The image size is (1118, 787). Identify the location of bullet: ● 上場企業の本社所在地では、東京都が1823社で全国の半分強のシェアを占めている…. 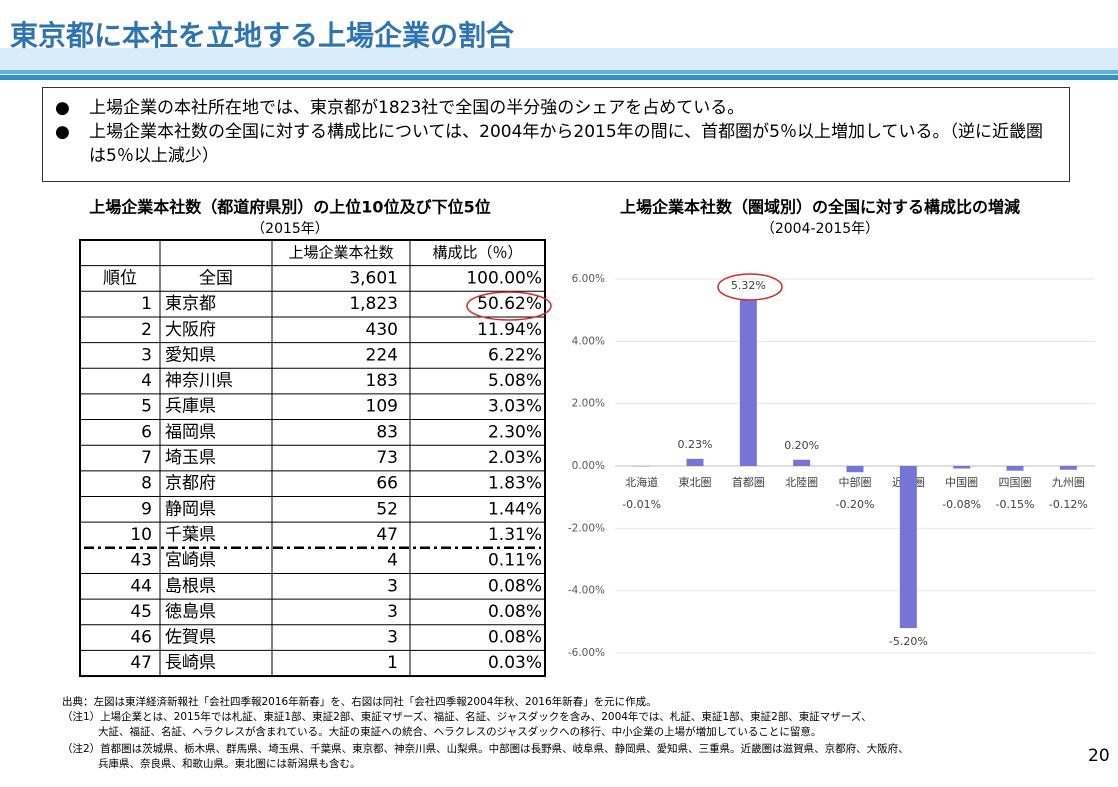
(400, 108).